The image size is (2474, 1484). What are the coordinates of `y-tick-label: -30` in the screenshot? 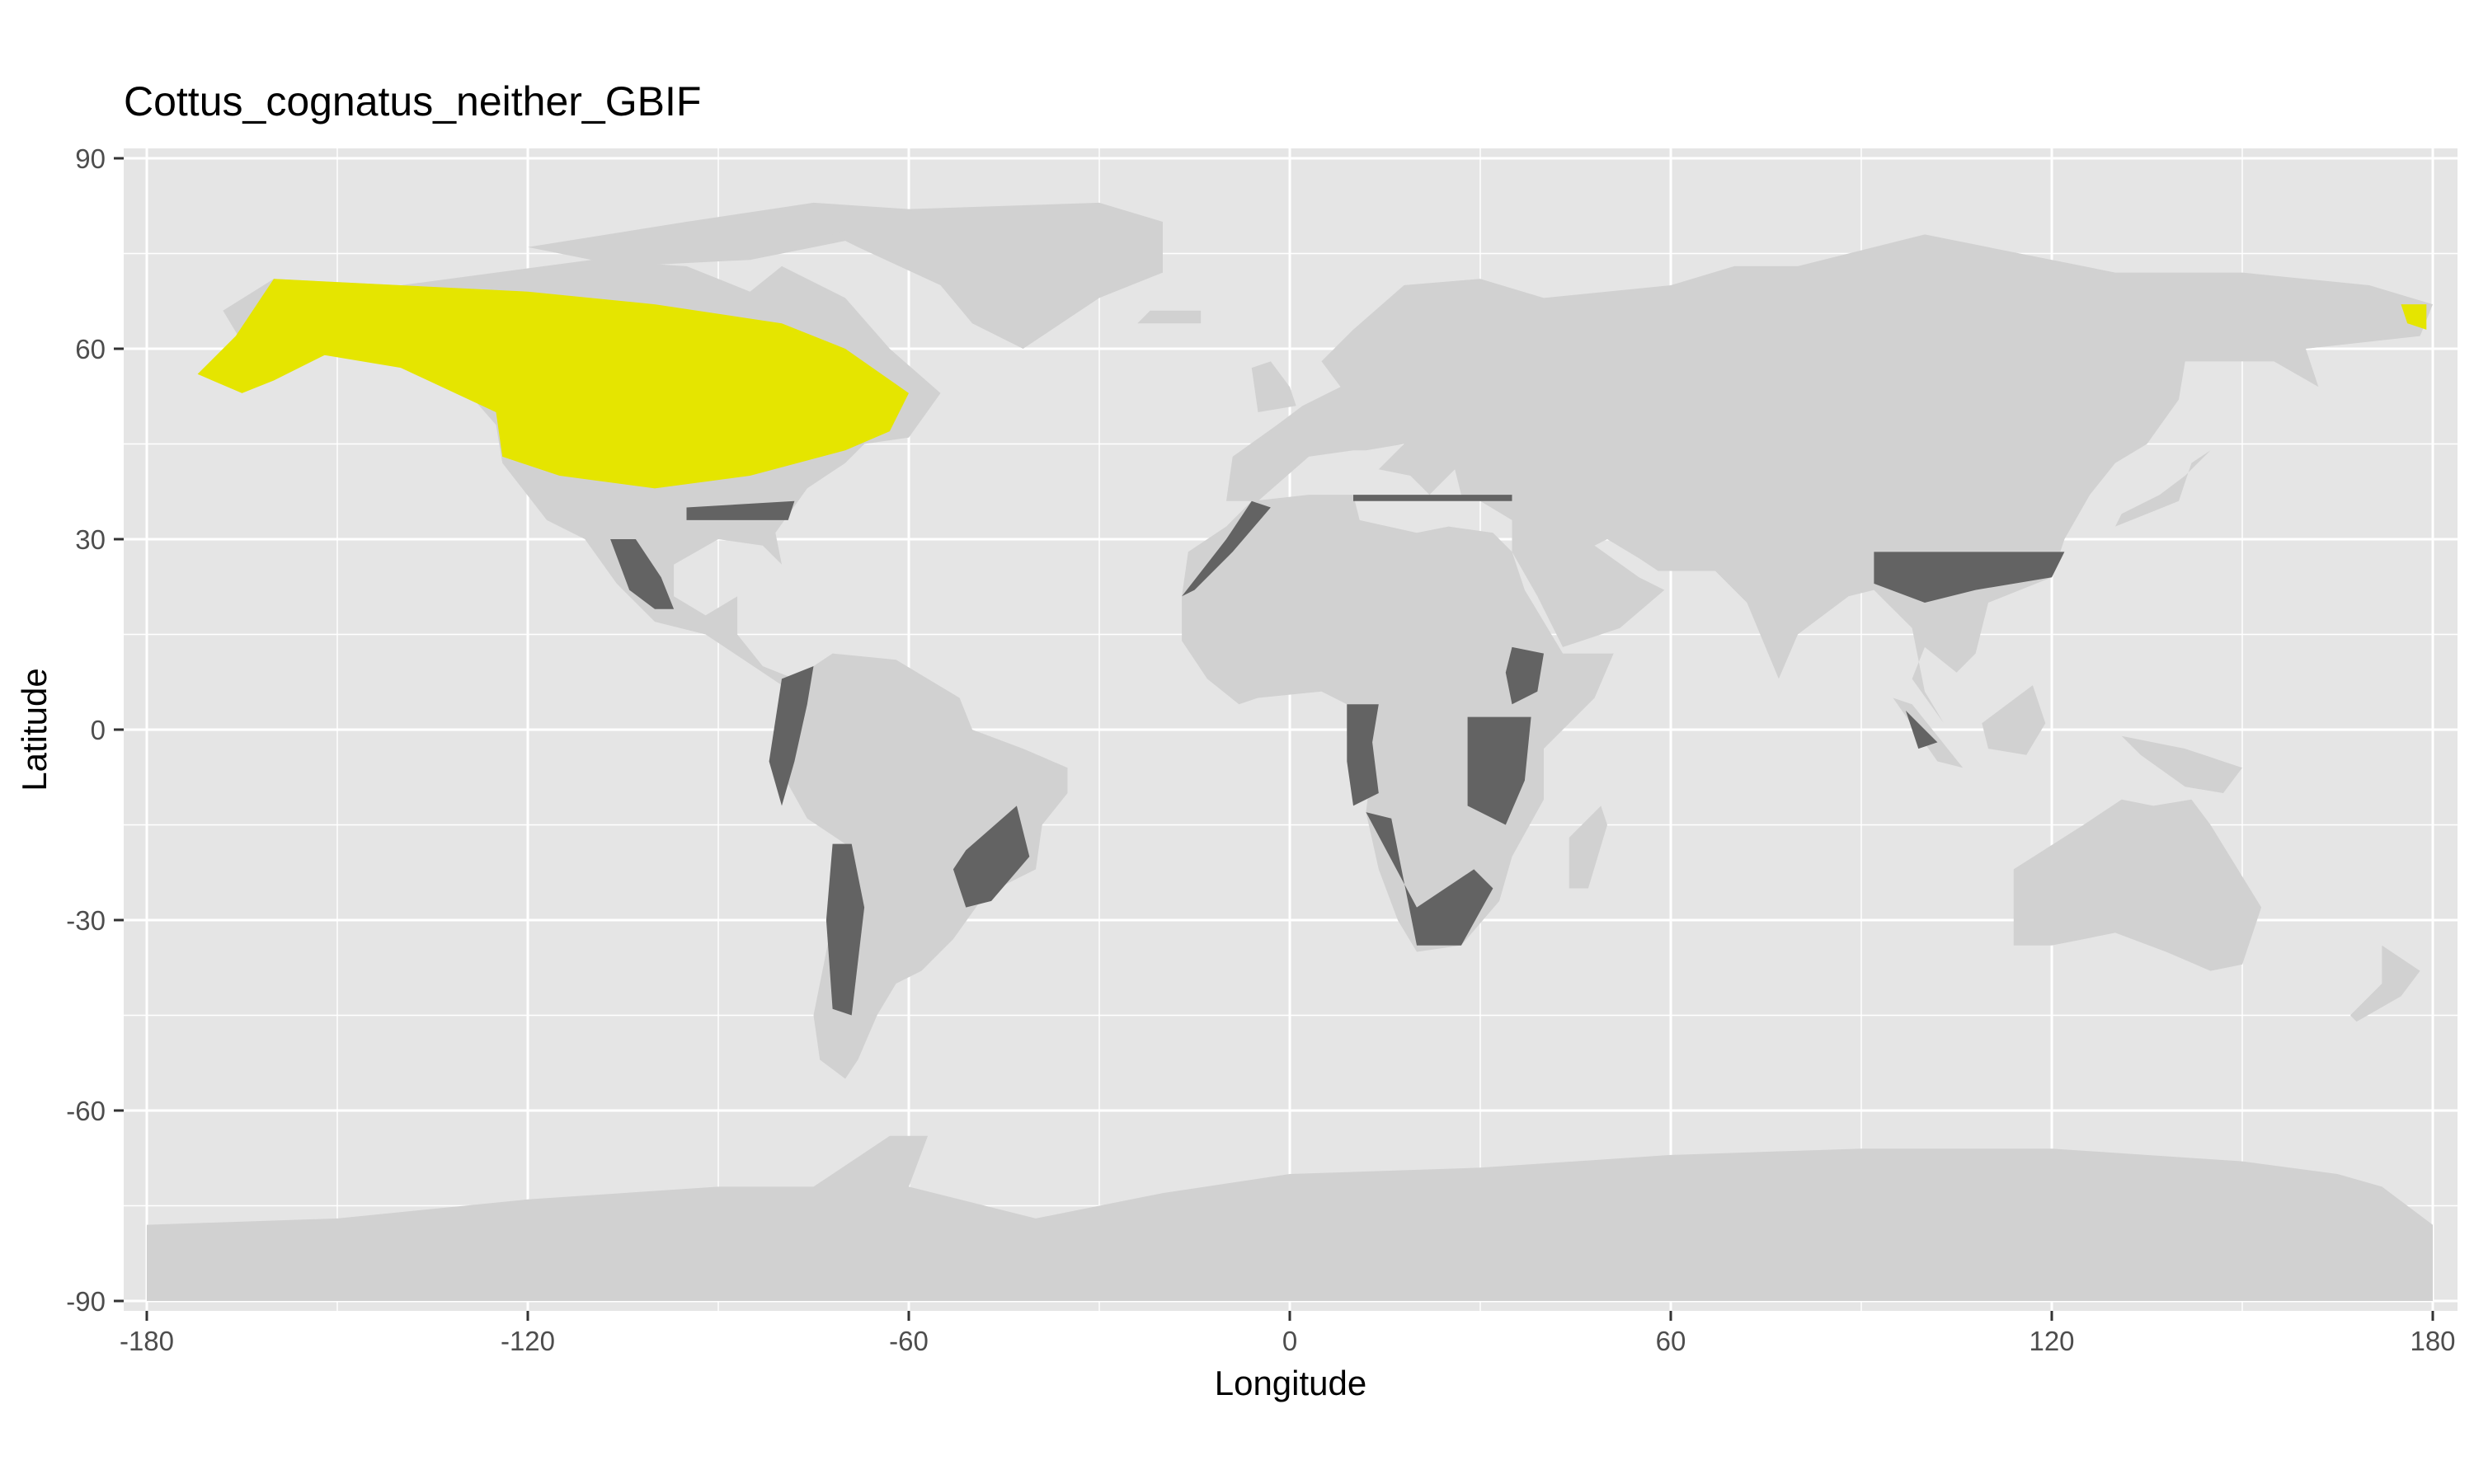 It's located at (86, 920).